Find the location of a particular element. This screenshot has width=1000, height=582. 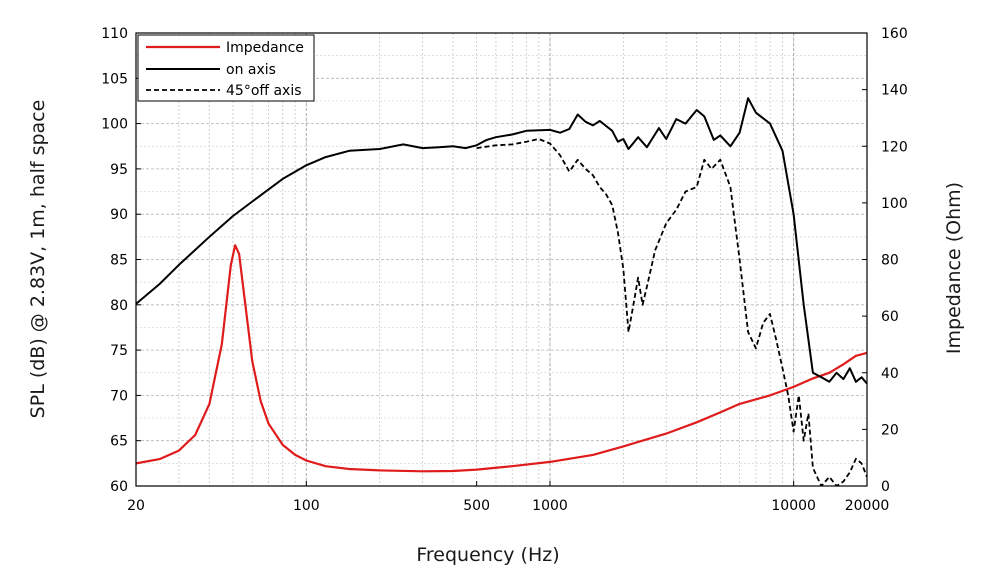

x-tick-label: 100 is located at coordinates (306, 506).